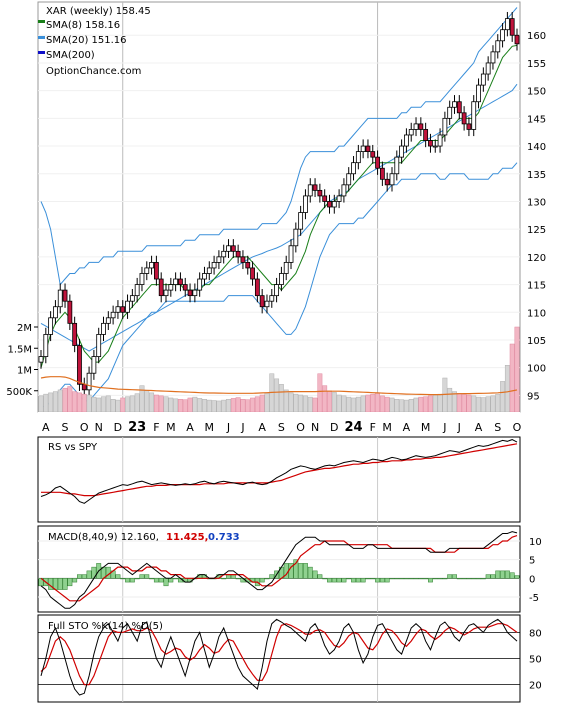 The image size is (566, 706). What do you see at coordinates (210, 427) in the screenshot?
I see `time-axis-label: M` at bounding box center [210, 427].